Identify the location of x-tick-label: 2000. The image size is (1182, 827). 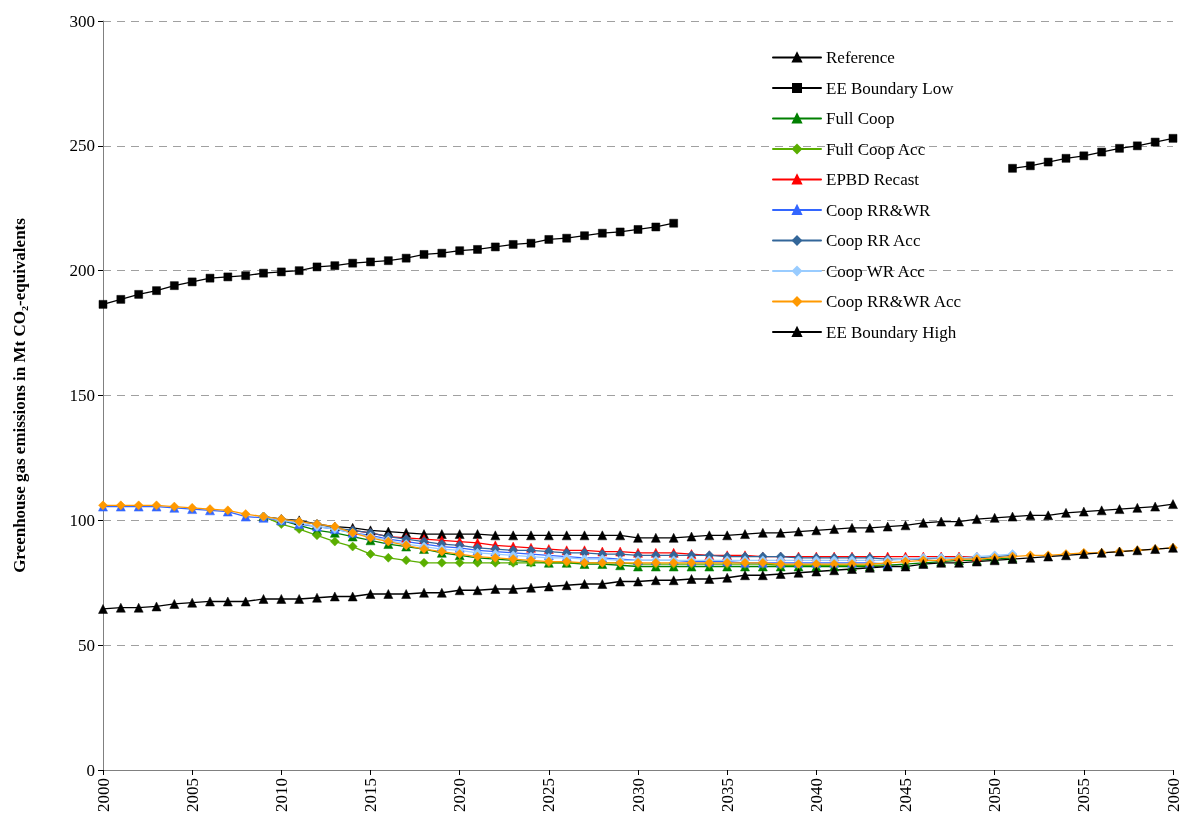
(103, 795).